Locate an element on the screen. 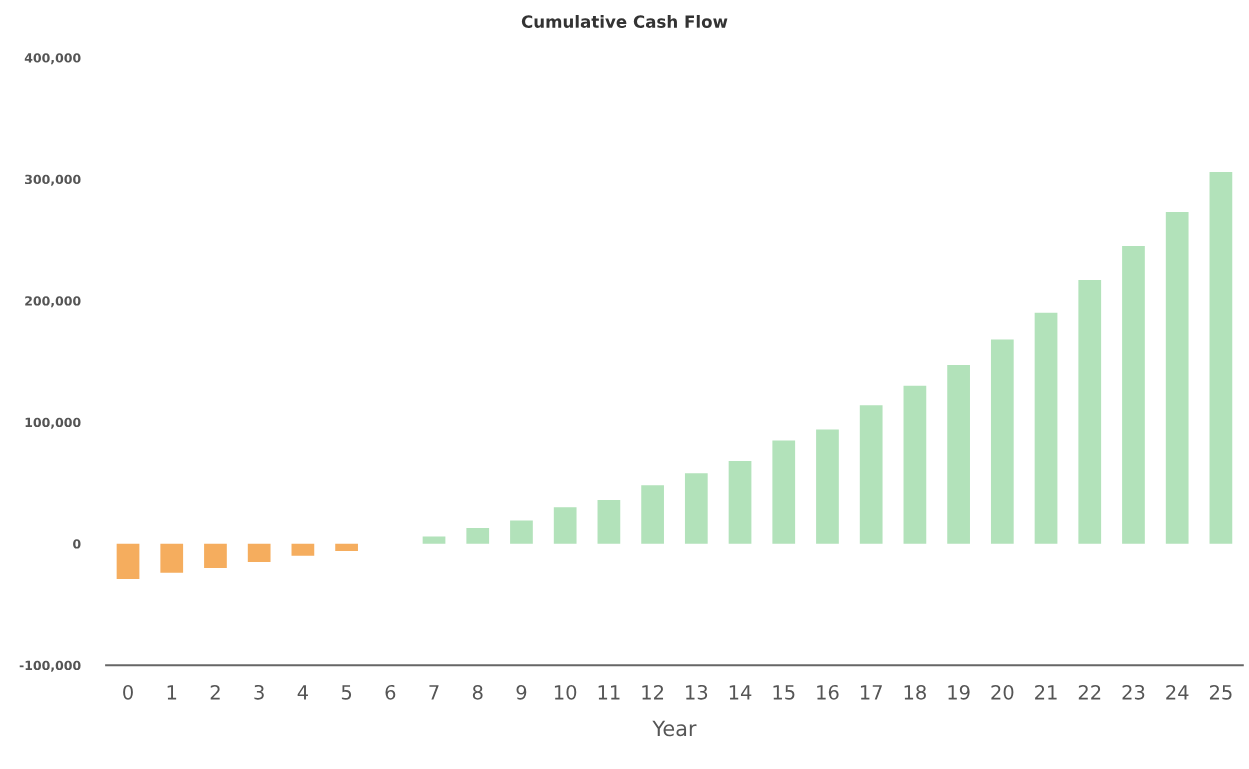  x-tick-label: 8 is located at coordinates (477, 692).